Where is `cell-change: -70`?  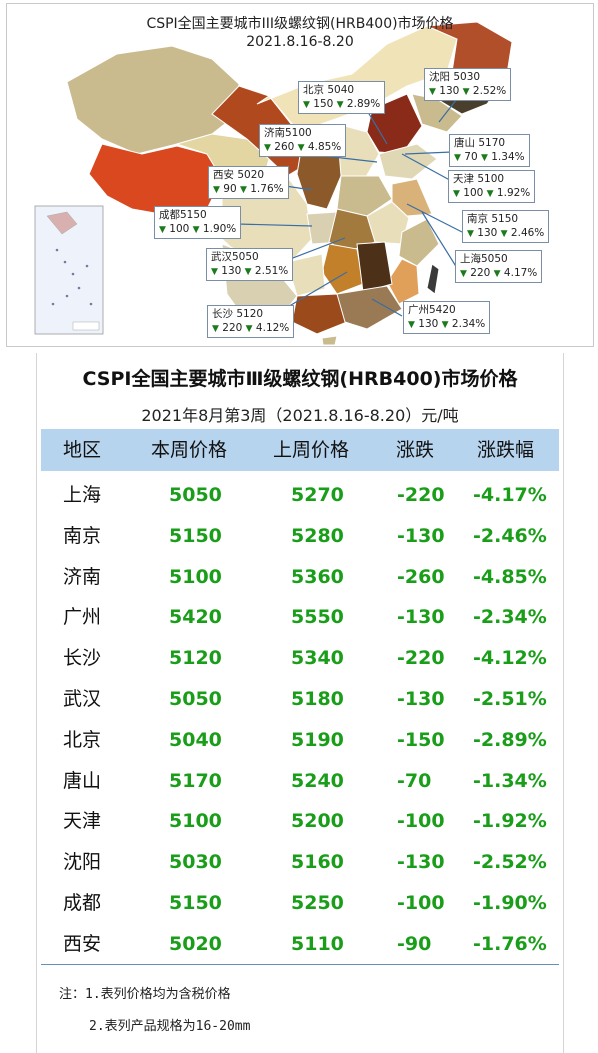 cell-change: -70 is located at coordinates (414, 780).